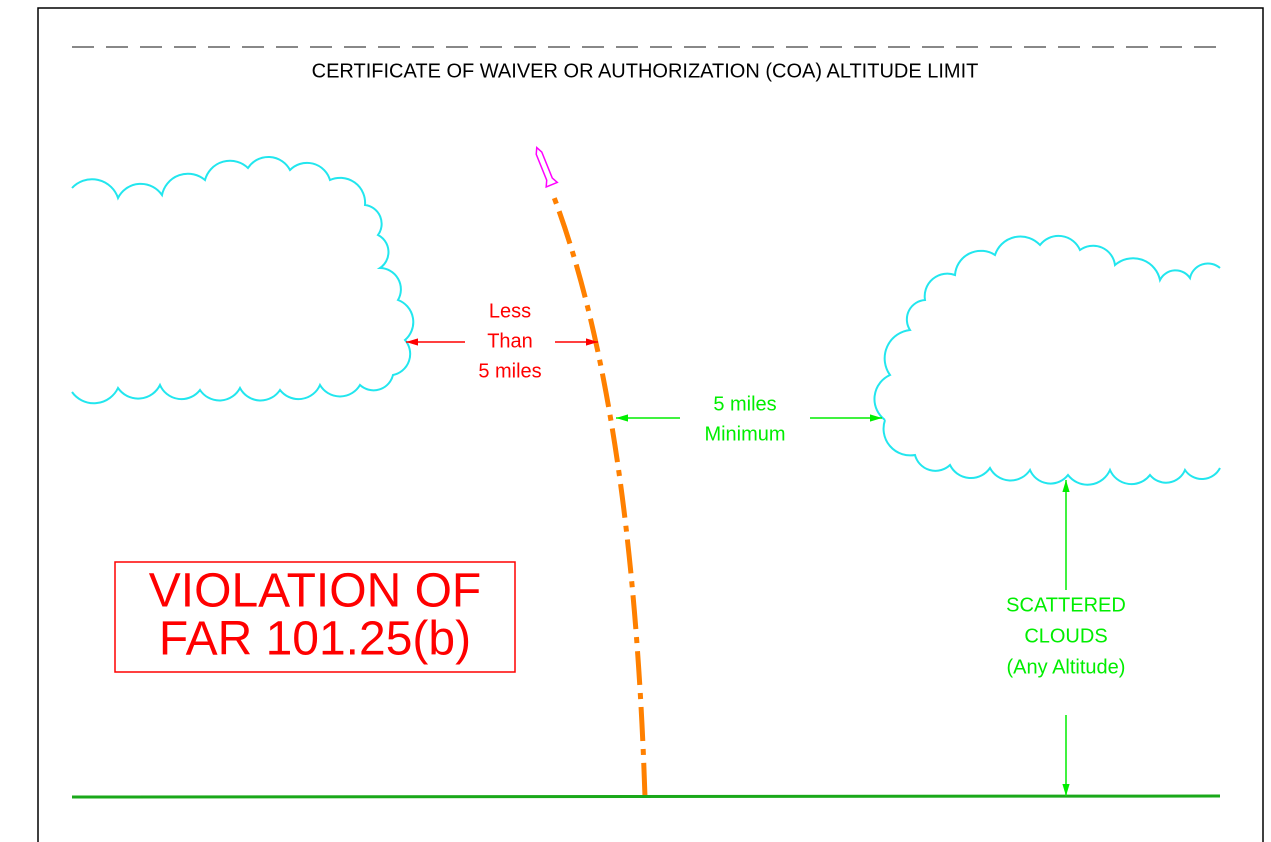 This screenshot has width=1271, height=842. What do you see at coordinates (1065, 636) in the screenshot?
I see `label: CLOUDS` at bounding box center [1065, 636].